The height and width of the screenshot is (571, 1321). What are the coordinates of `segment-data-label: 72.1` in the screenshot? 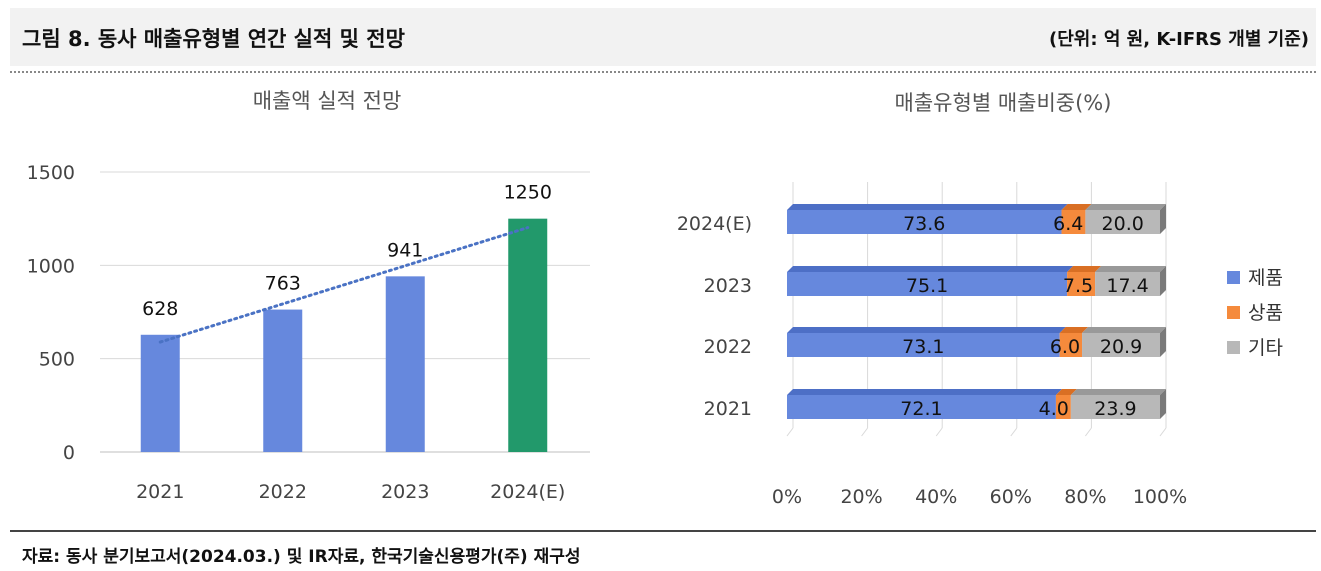 It's located at (921, 409).